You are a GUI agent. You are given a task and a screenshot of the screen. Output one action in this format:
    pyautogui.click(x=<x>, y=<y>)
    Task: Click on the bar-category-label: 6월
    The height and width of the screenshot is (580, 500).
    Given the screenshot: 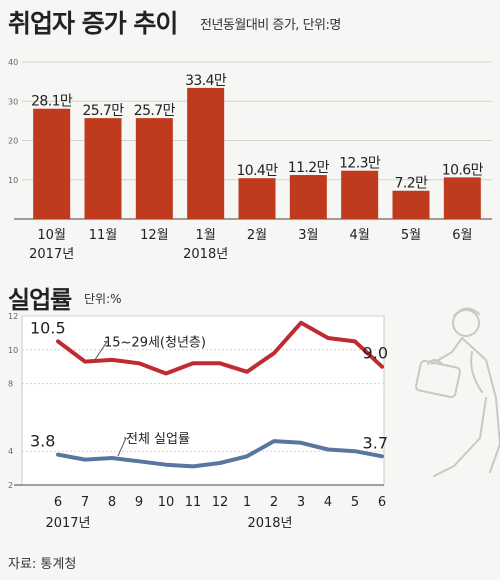 What is the action you would take?
    pyautogui.click(x=462, y=235)
    